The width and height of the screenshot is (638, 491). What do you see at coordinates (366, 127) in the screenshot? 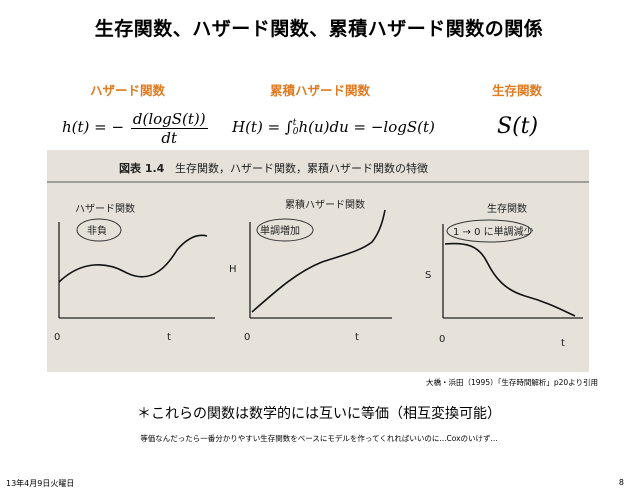
I see `cumulative-formula-rhs: h(u)du = −logS(t)` at bounding box center [366, 127].